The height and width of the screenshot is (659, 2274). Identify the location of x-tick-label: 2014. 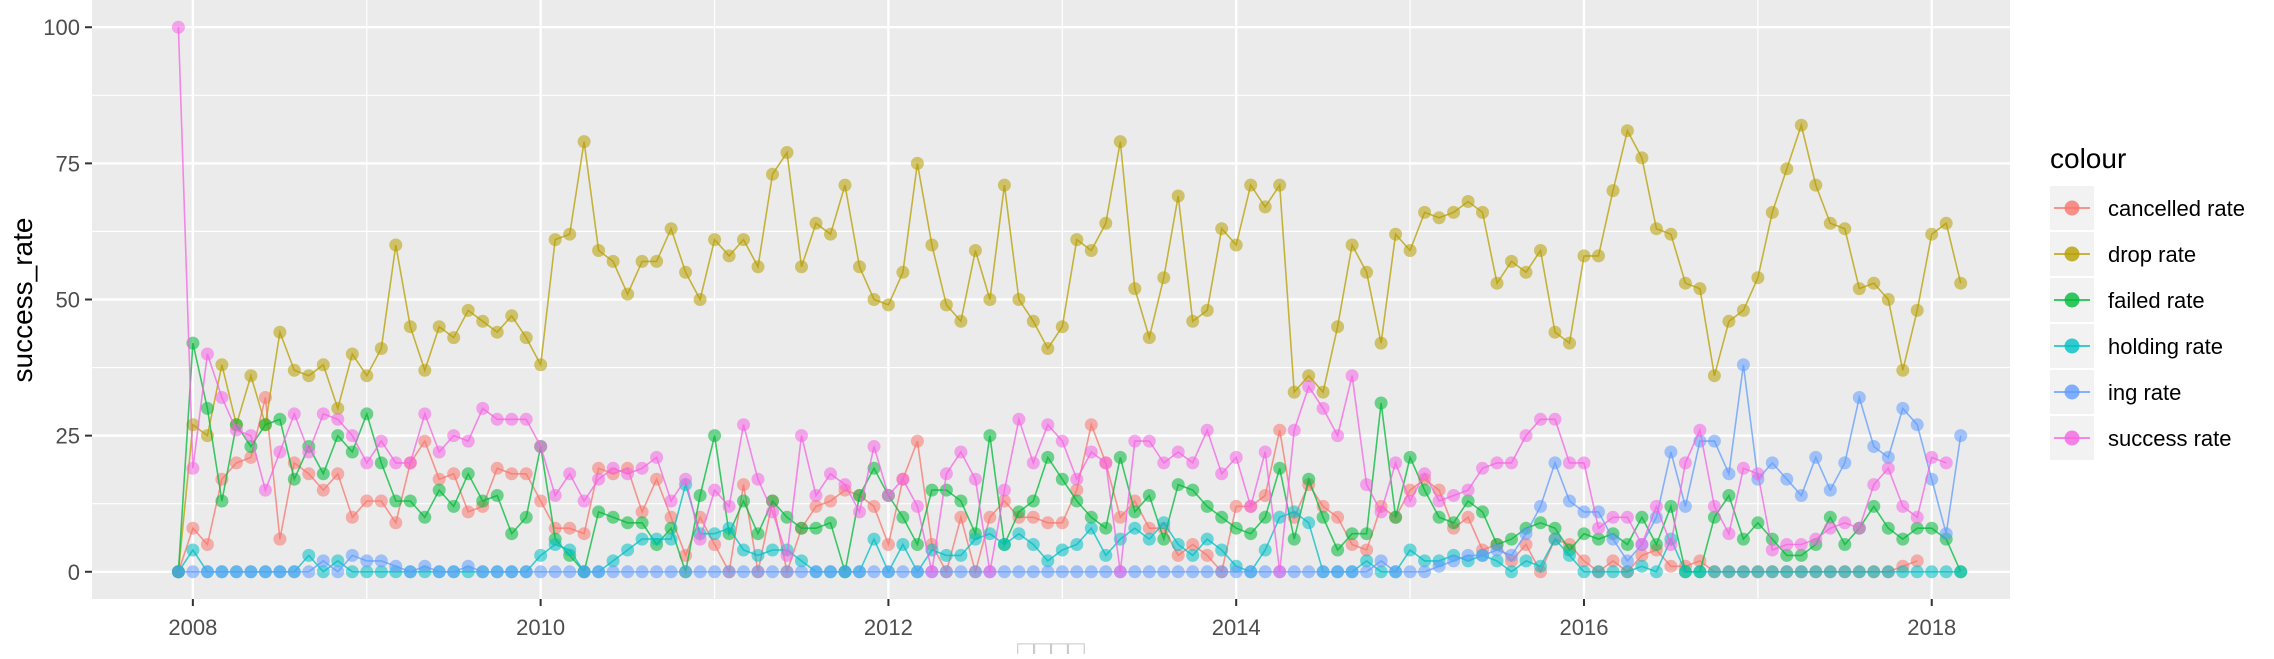
(1236, 627).